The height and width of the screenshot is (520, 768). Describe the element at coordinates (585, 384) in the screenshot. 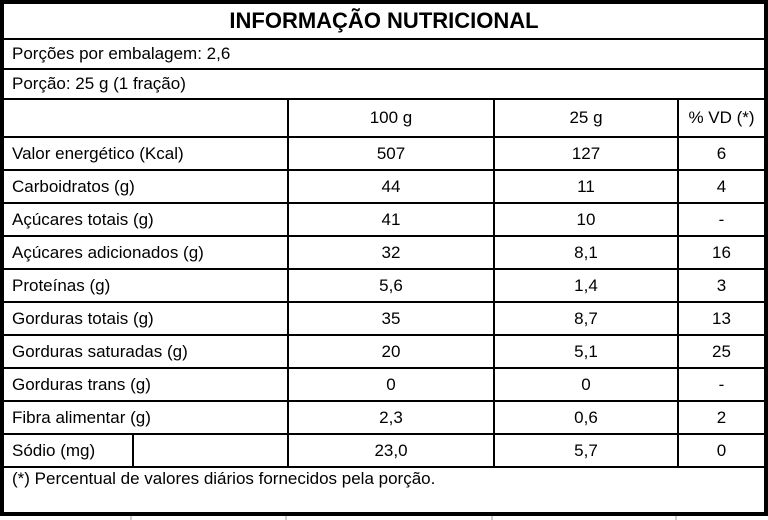

I see `value-25g: 0` at that location.